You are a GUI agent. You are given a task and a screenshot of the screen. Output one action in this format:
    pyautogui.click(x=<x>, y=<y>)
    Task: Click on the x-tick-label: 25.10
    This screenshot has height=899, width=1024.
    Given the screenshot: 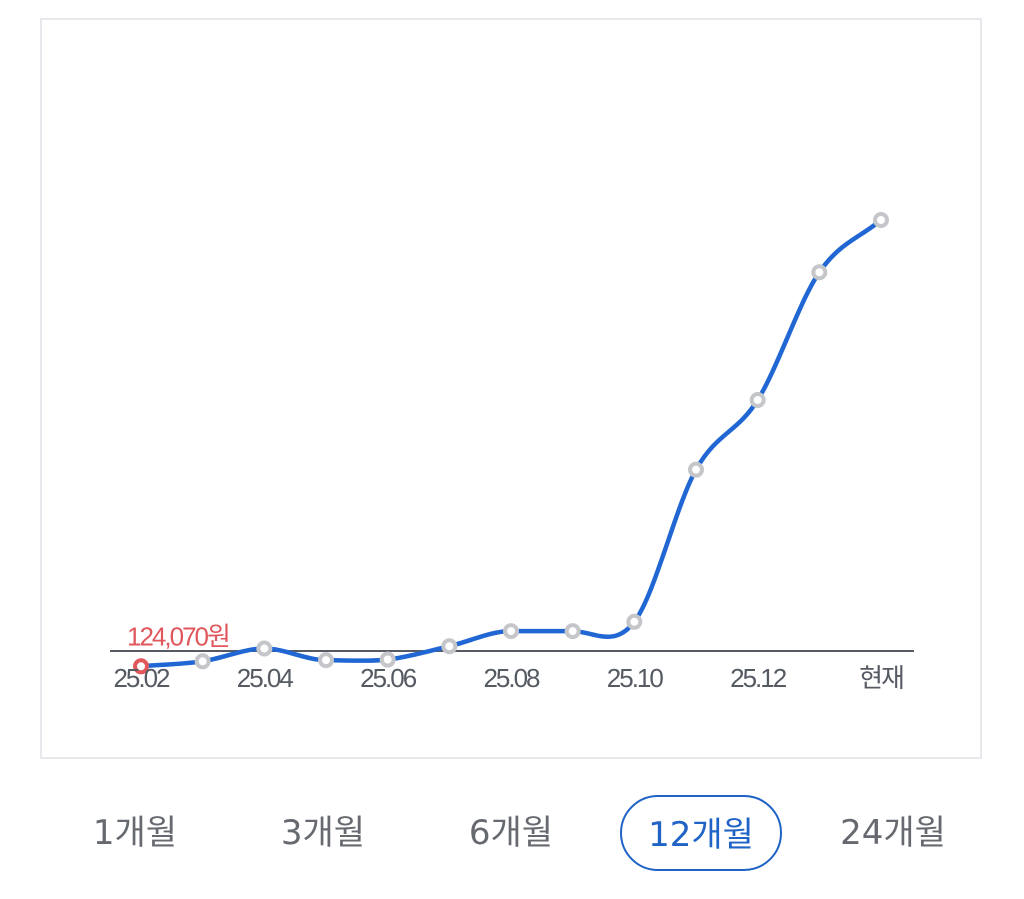 What is the action you would take?
    pyautogui.click(x=635, y=678)
    